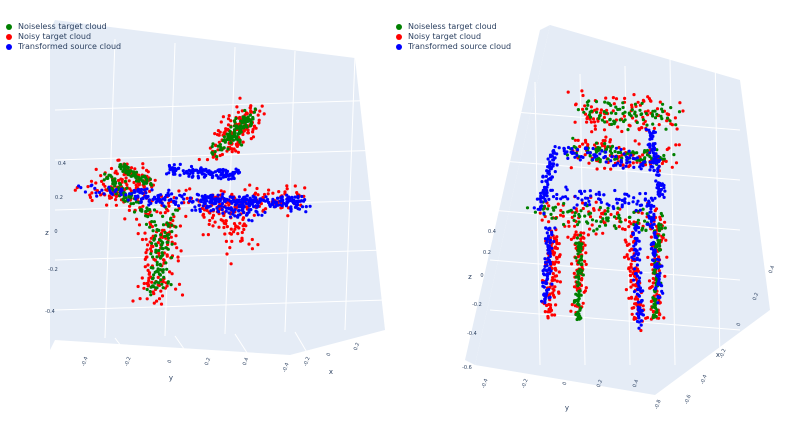 The width and height of the screenshot is (800, 443). Describe the element at coordinates (220, 337) in the screenshot. I see `floor-pane` at that location.